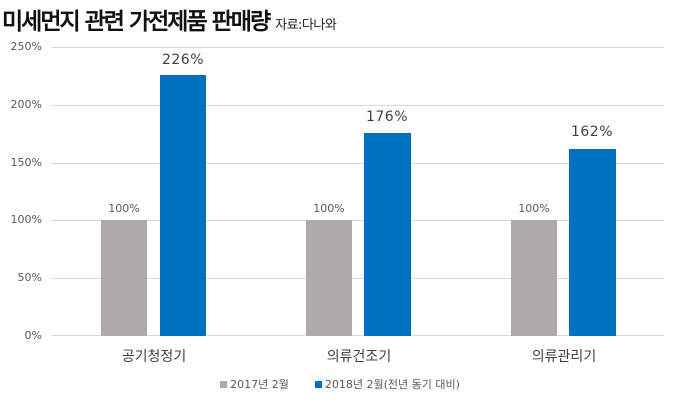  What do you see at coordinates (154, 357) in the screenshot?
I see `x-category-air-purifier: 공기청정기` at bounding box center [154, 357].